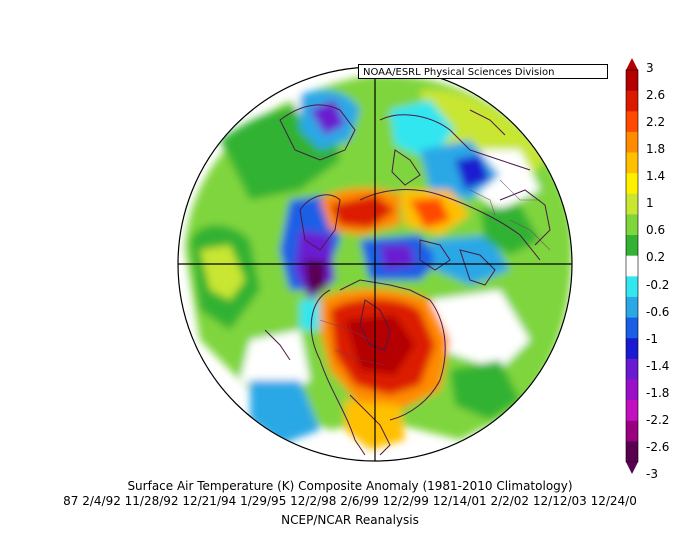  I want to click on colorbar-tick-label: -1, so click(652, 338).